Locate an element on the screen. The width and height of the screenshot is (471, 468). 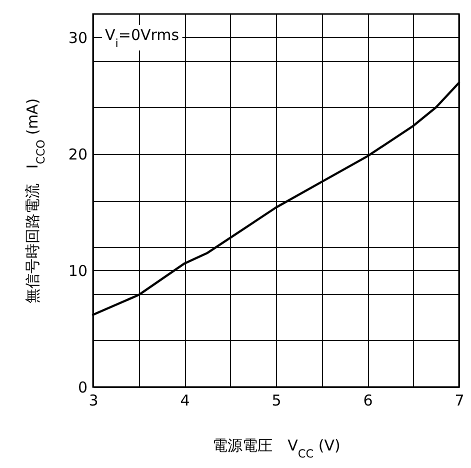
x-tick-label: 6 is located at coordinates (368, 401).